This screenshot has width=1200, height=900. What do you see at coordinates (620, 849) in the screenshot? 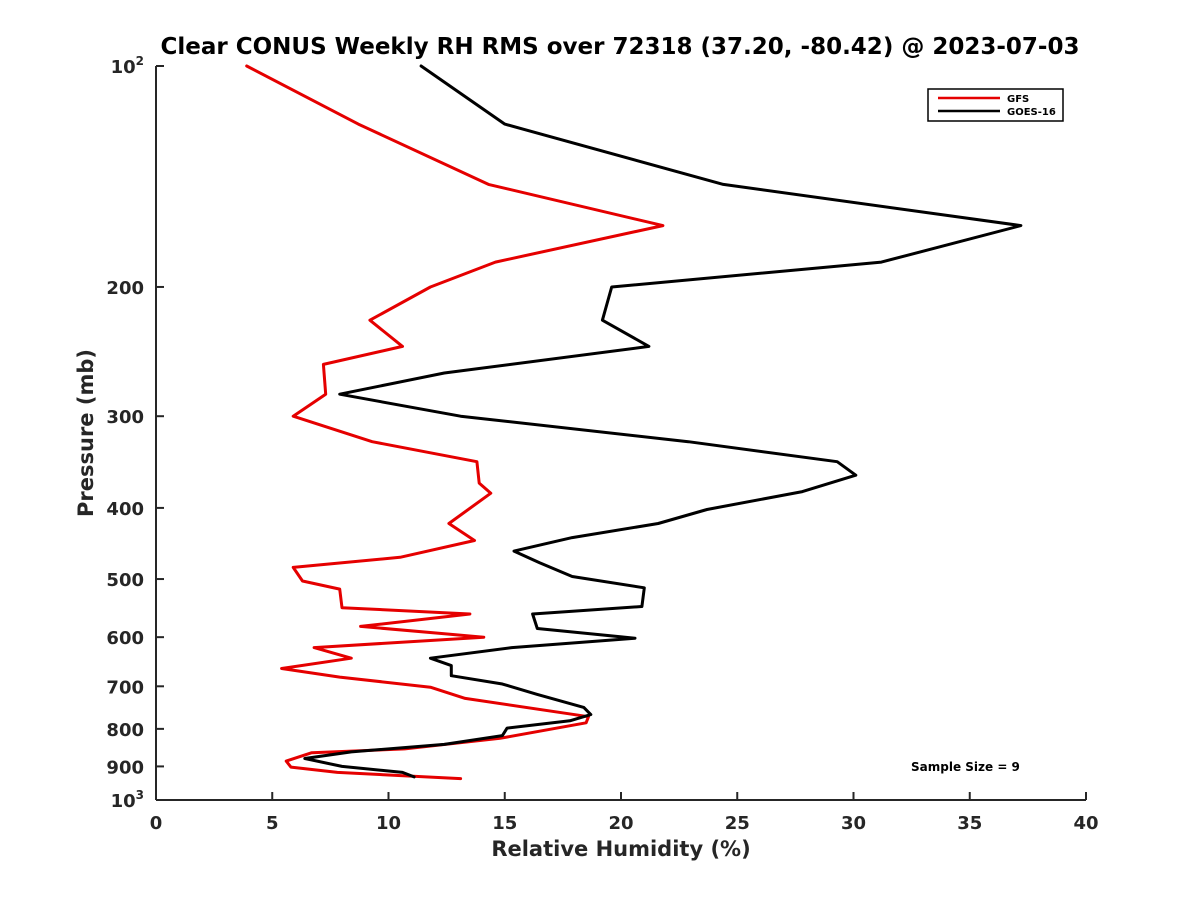
I see `x-axis-label: Relative Humidity (%)` at bounding box center [620, 849].